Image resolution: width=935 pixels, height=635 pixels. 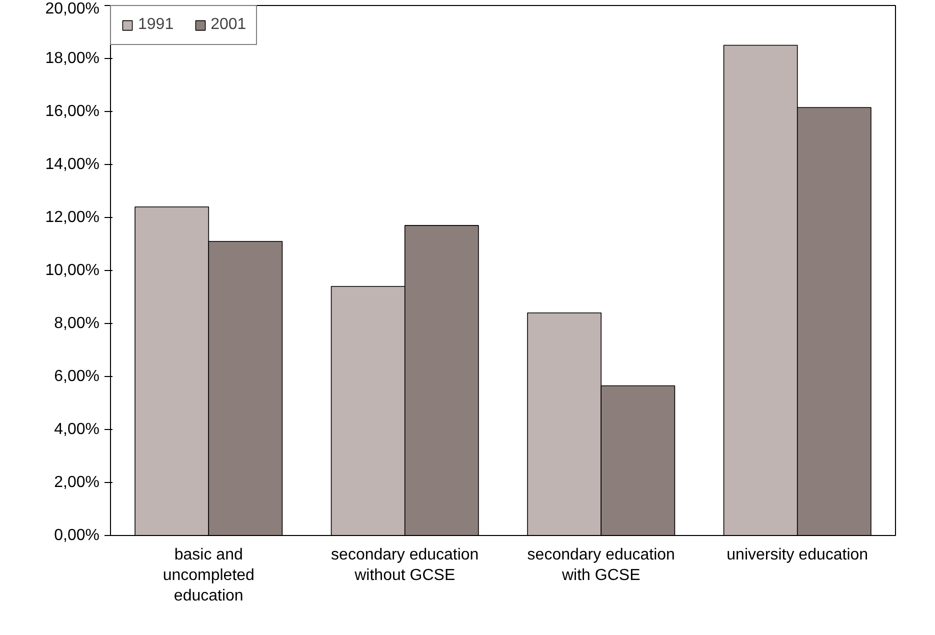 I want to click on y-tick-label: 16,00%, so click(x=72, y=111).